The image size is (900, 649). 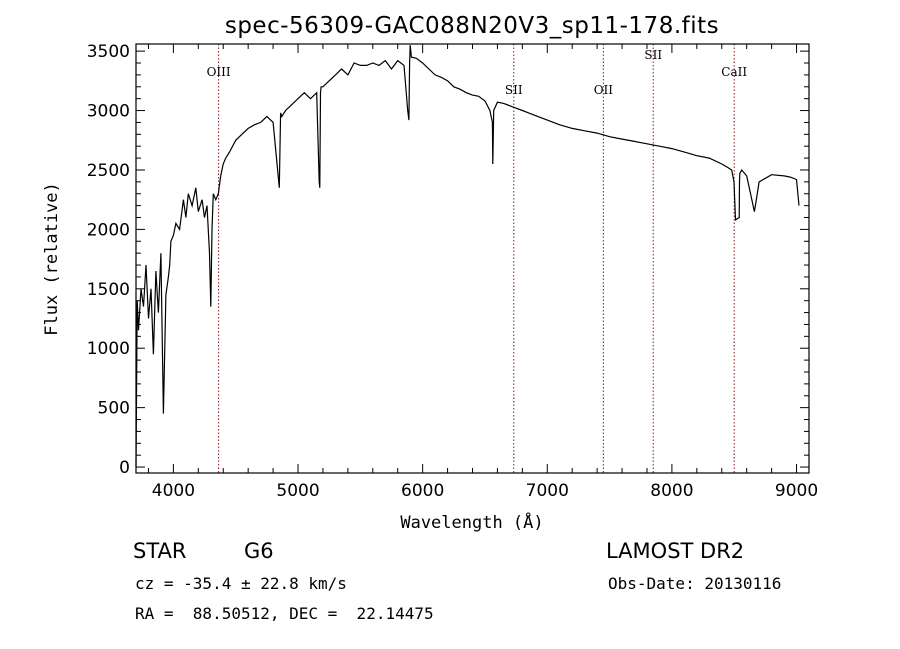 What do you see at coordinates (241, 583) in the screenshot?
I see `redshift-cz: cz = -35.4 ± 22.8 km/s` at bounding box center [241, 583].